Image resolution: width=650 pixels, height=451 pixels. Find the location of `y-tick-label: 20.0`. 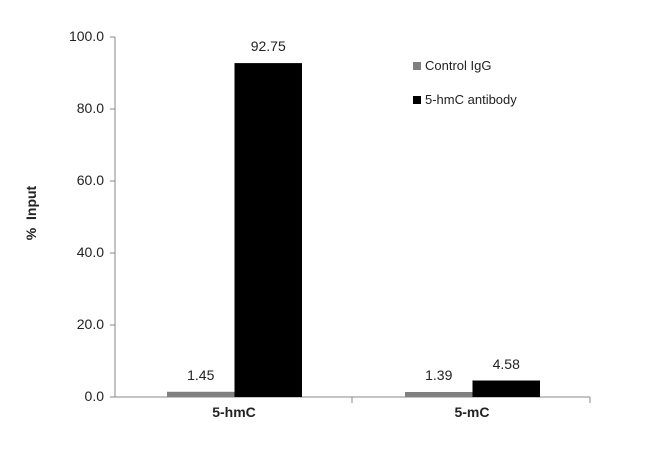

y-tick-label: 20.0 is located at coordinates (90, 324).